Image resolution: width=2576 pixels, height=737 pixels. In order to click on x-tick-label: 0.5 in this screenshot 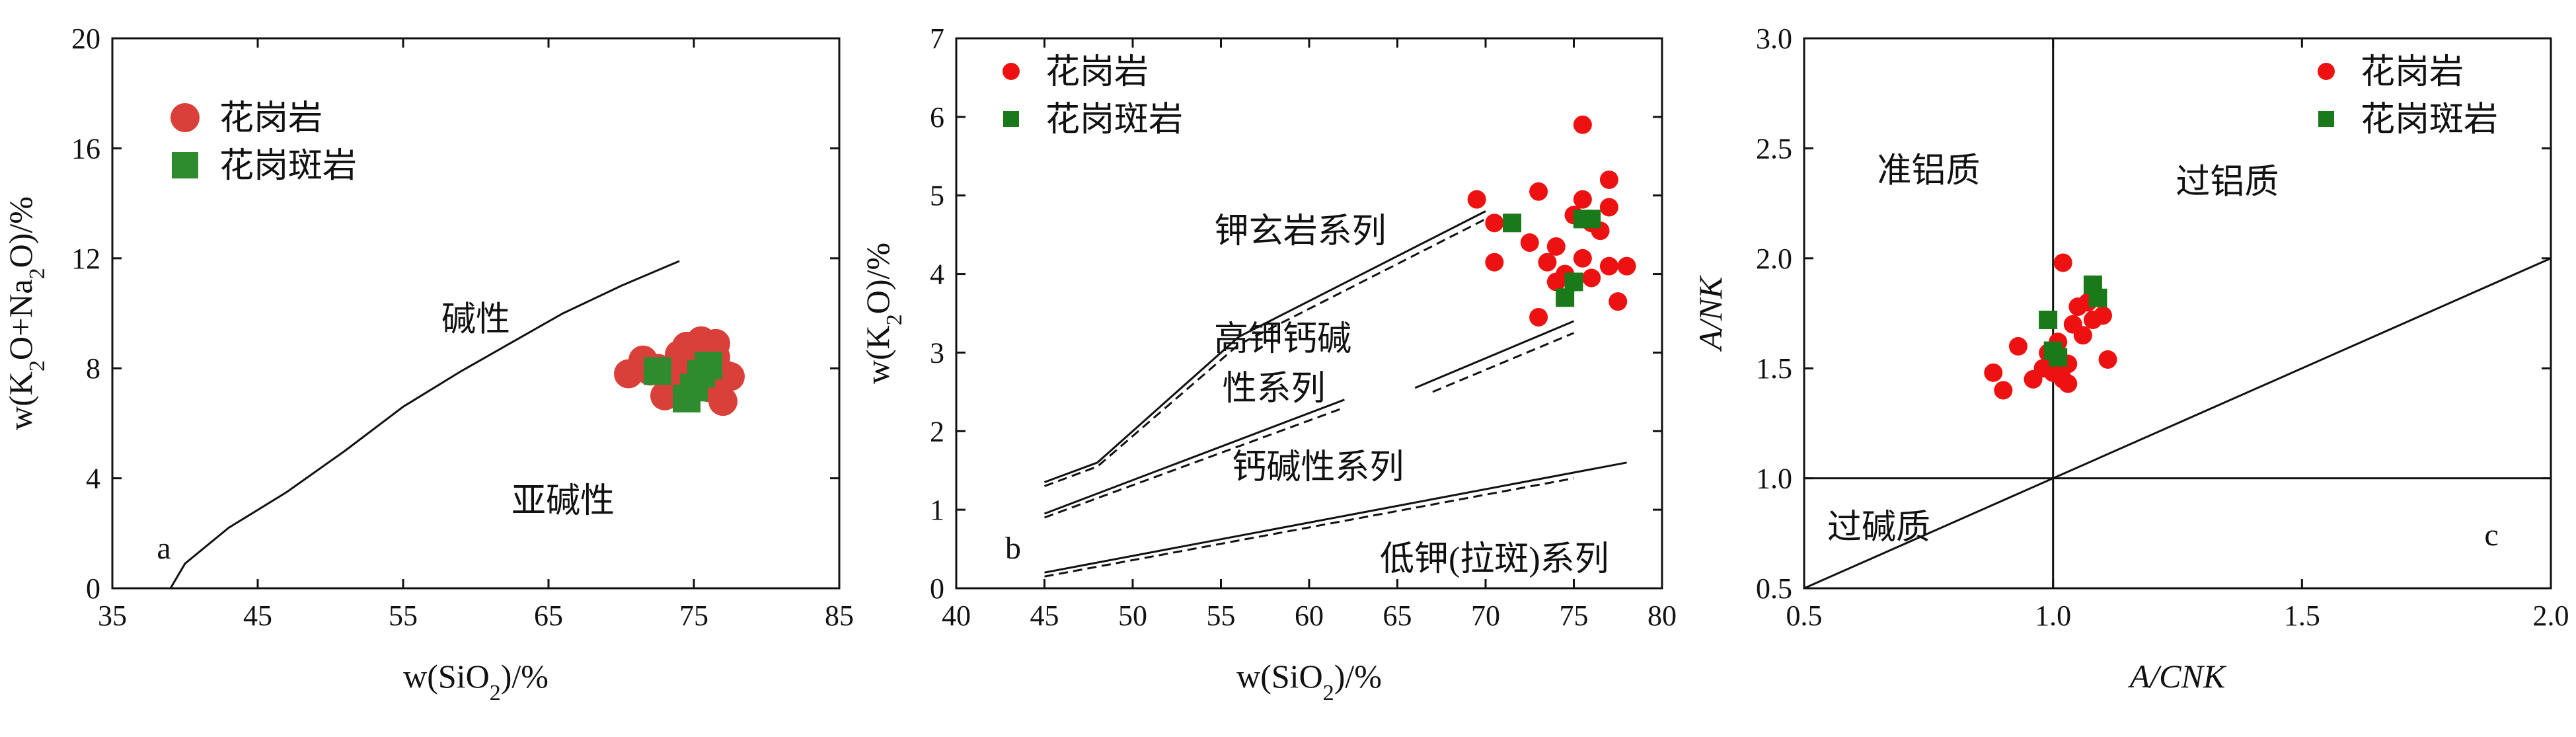, I will do `click(1804, 616)`.